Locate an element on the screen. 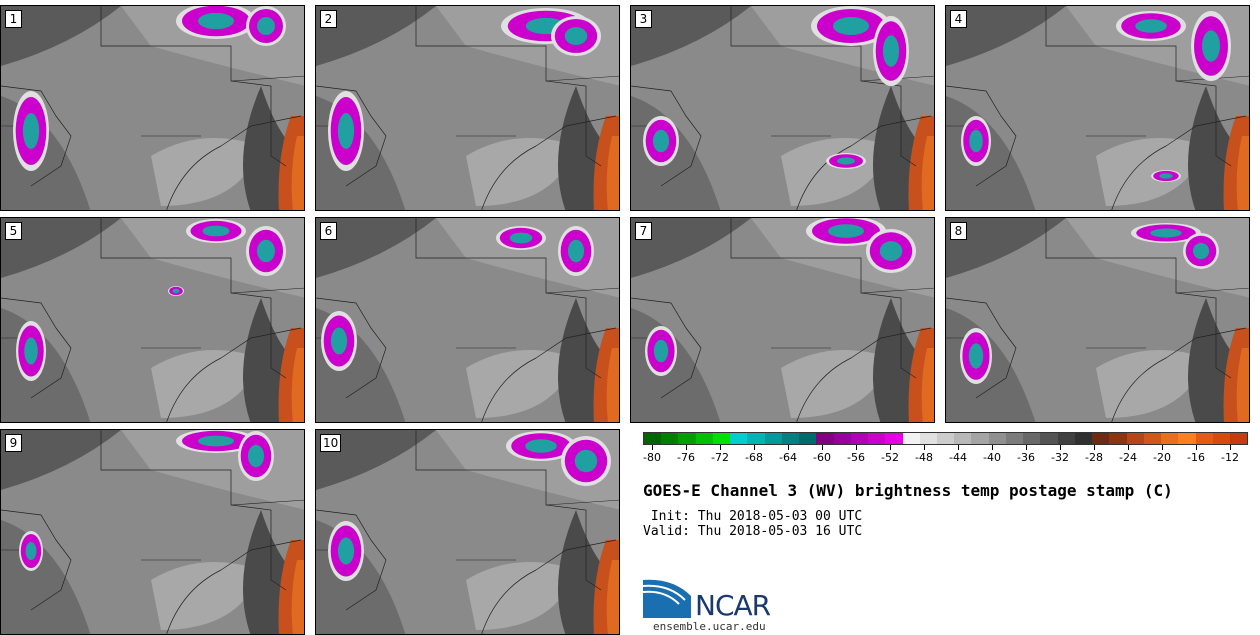 Image resolution: width=1260 pixels, height=635 pixels. colorbar-tick-label: -60 is located at coordinates (822, 457).